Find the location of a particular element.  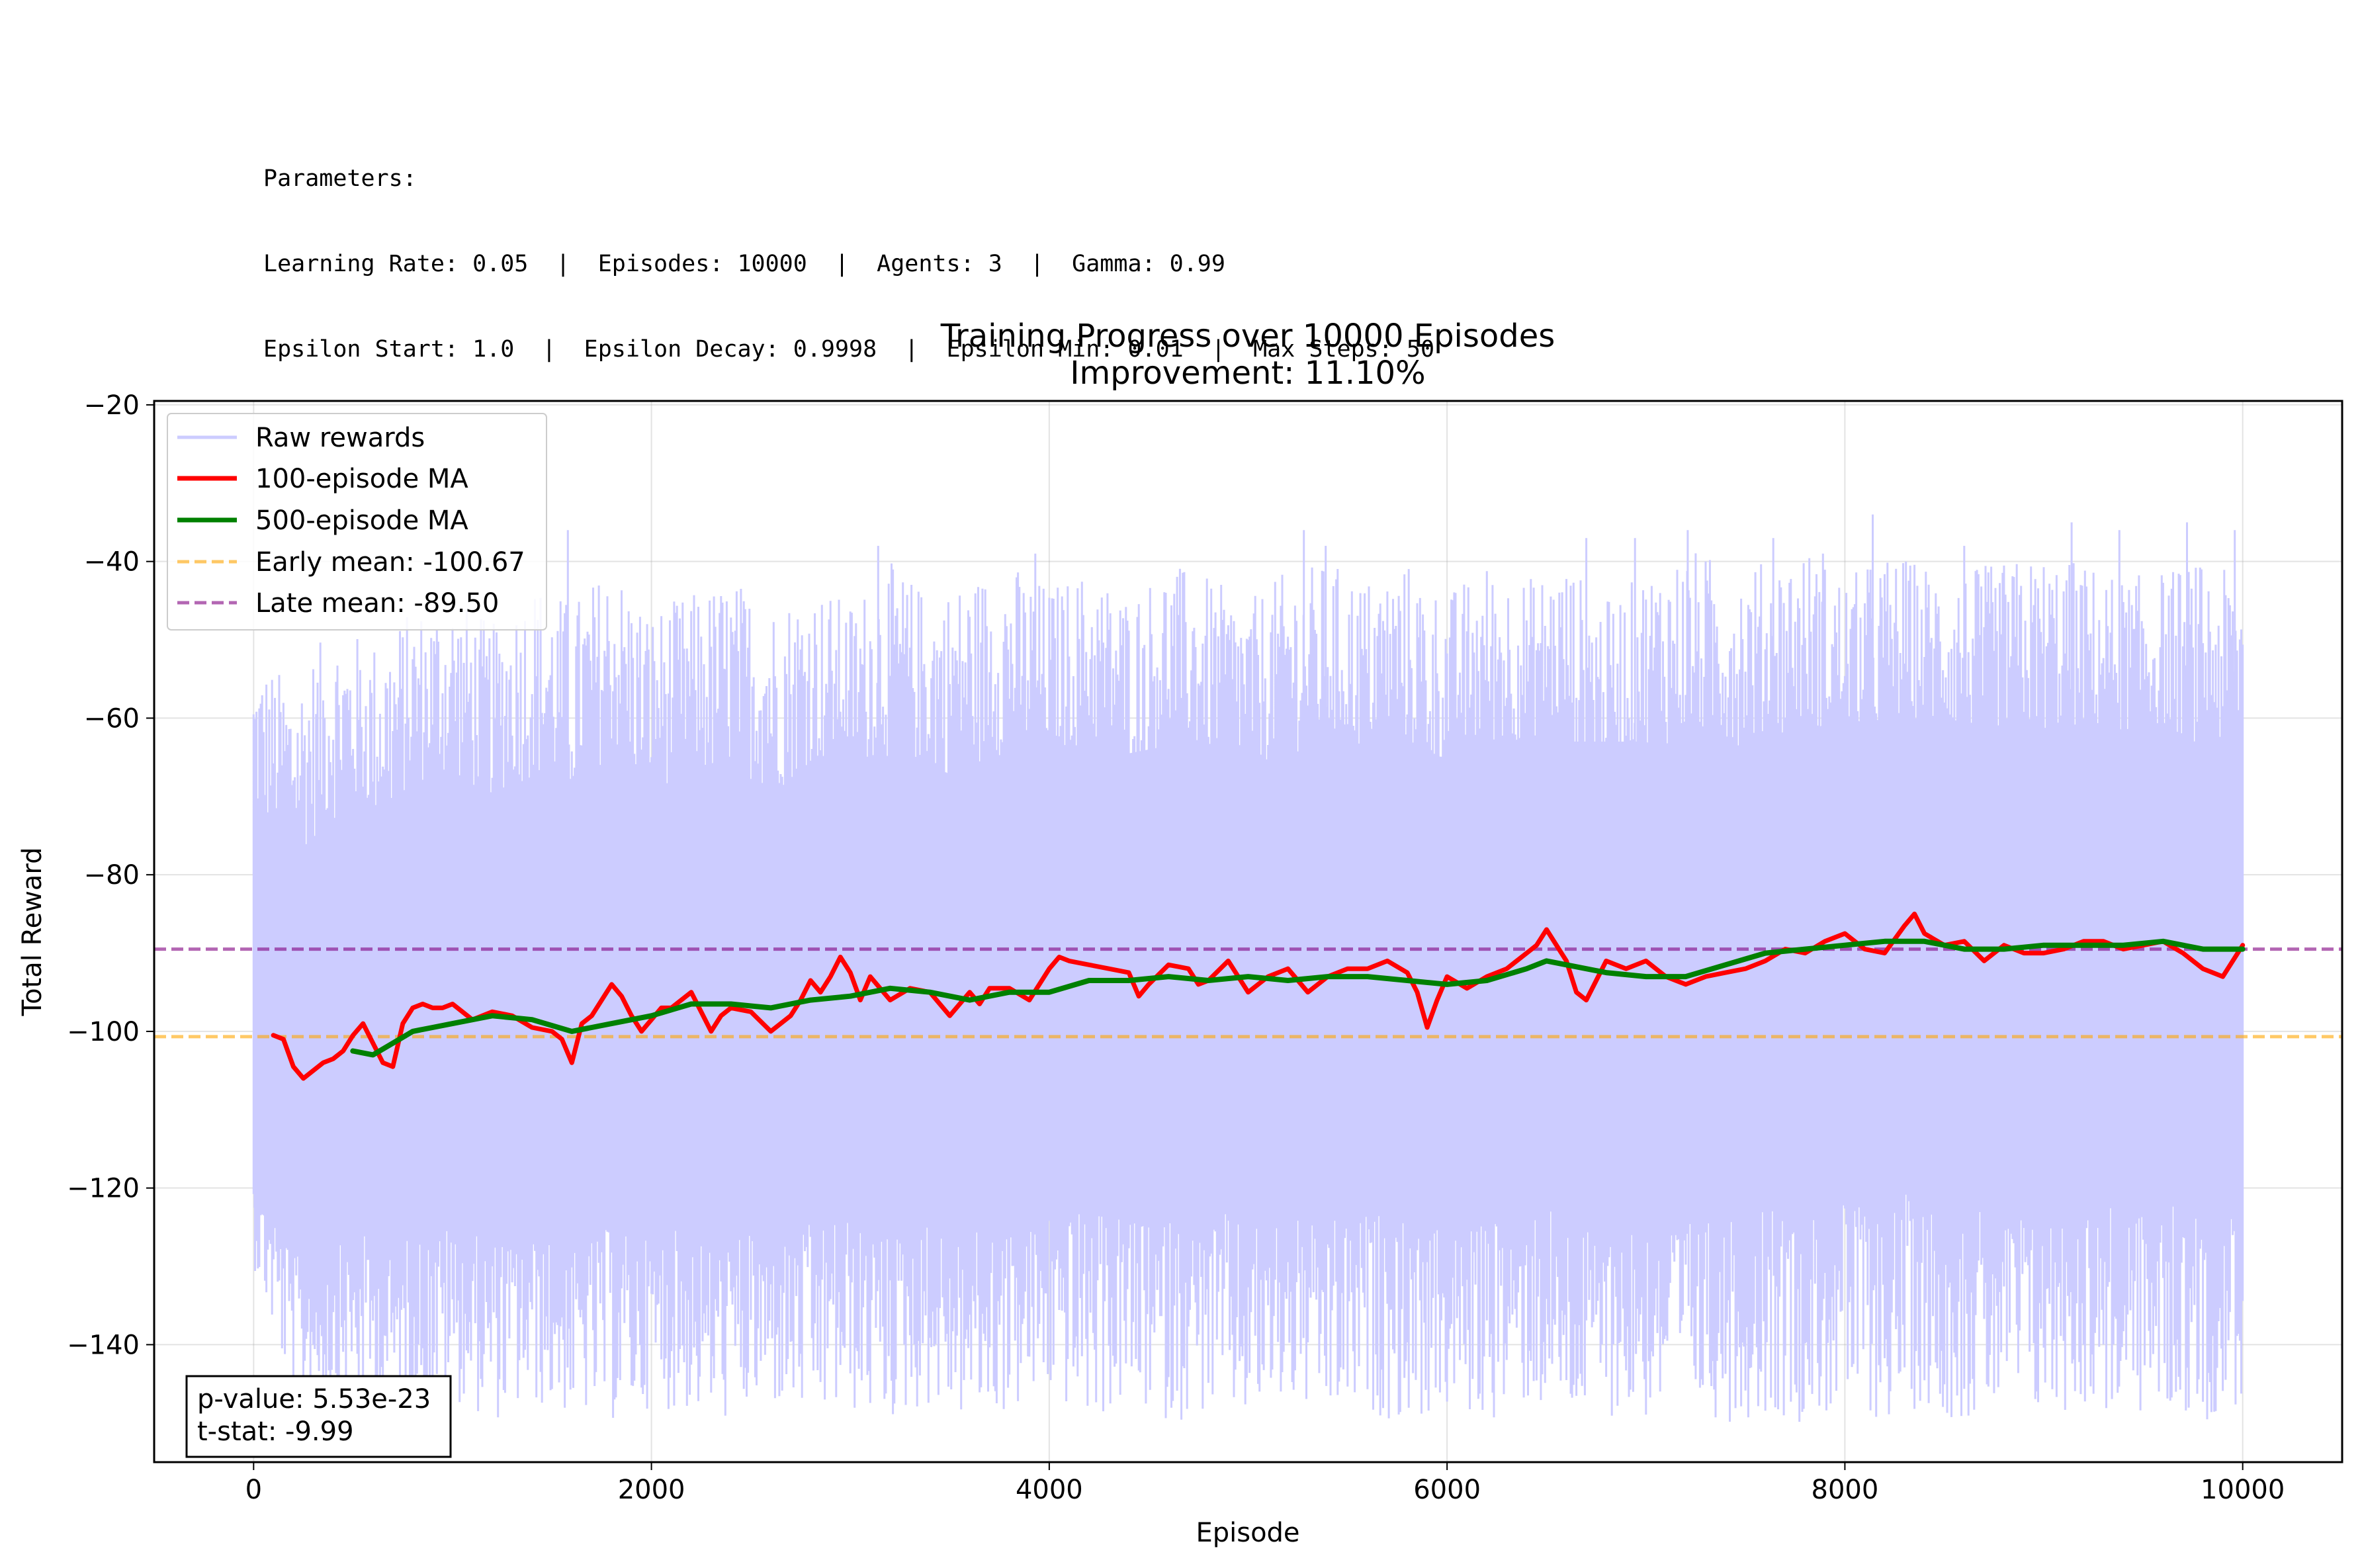

y-tick-label: −20 is located at coordinates (112, 405).